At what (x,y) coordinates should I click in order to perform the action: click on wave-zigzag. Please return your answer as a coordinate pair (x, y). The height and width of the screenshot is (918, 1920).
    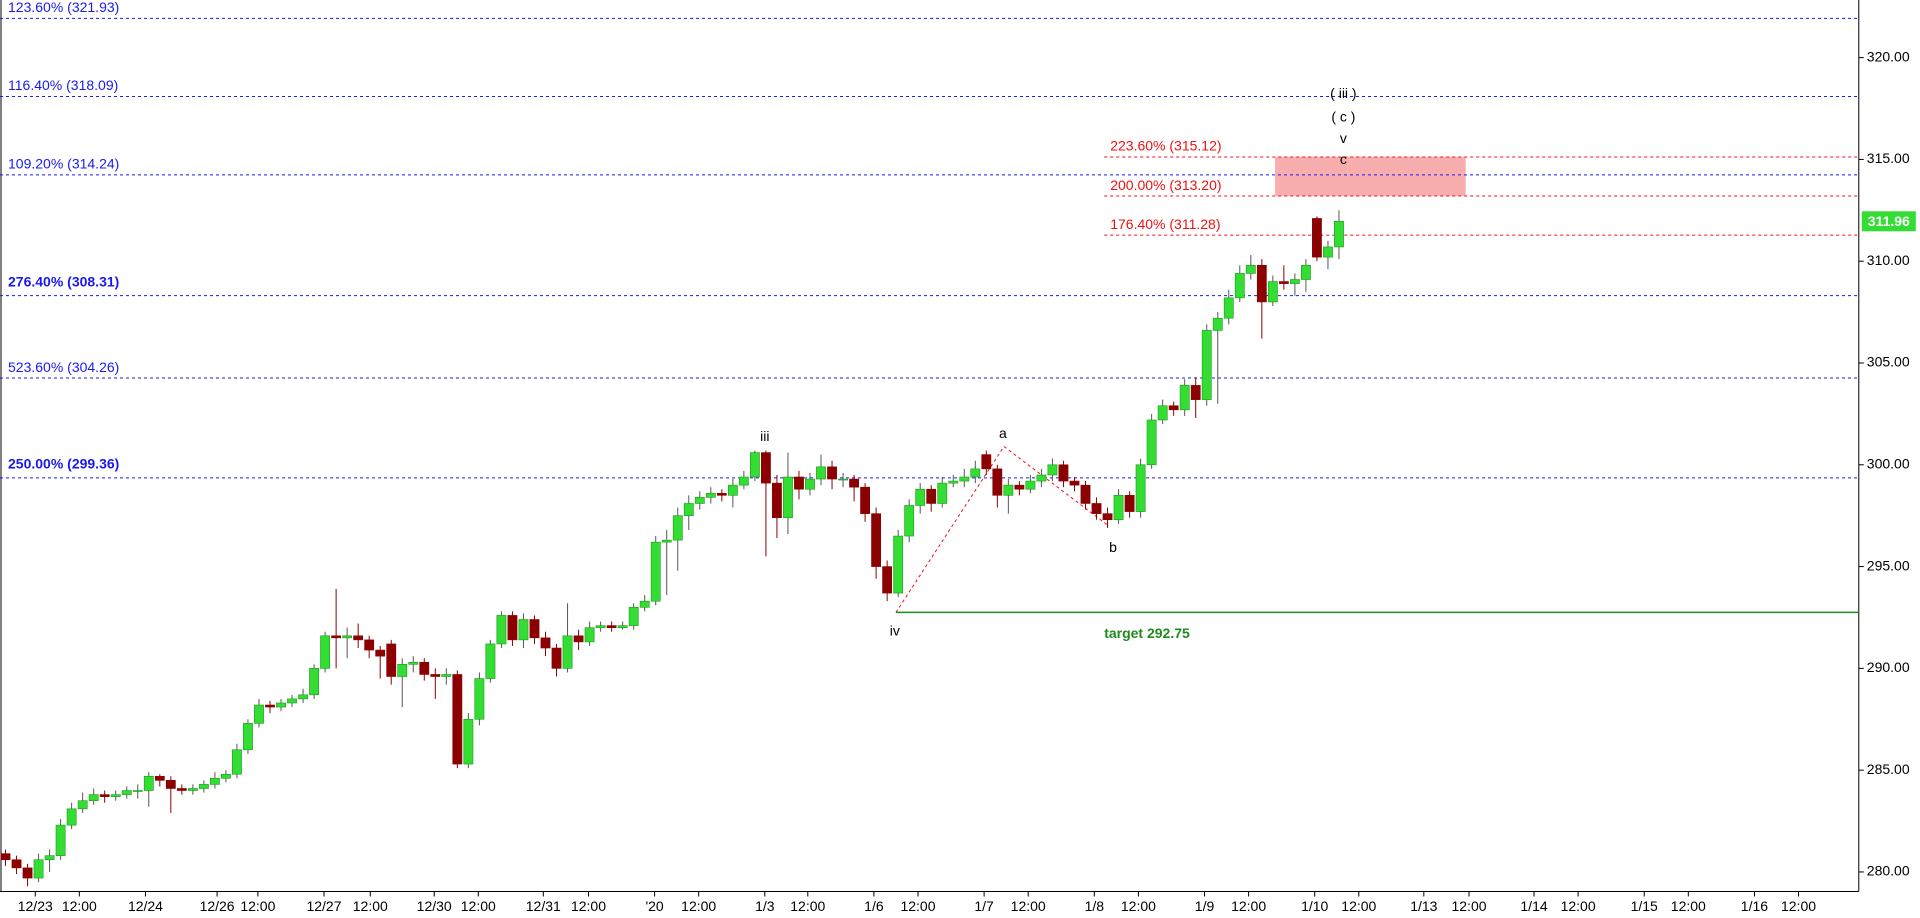
    Looking at the image, I should click on (1002, 529).